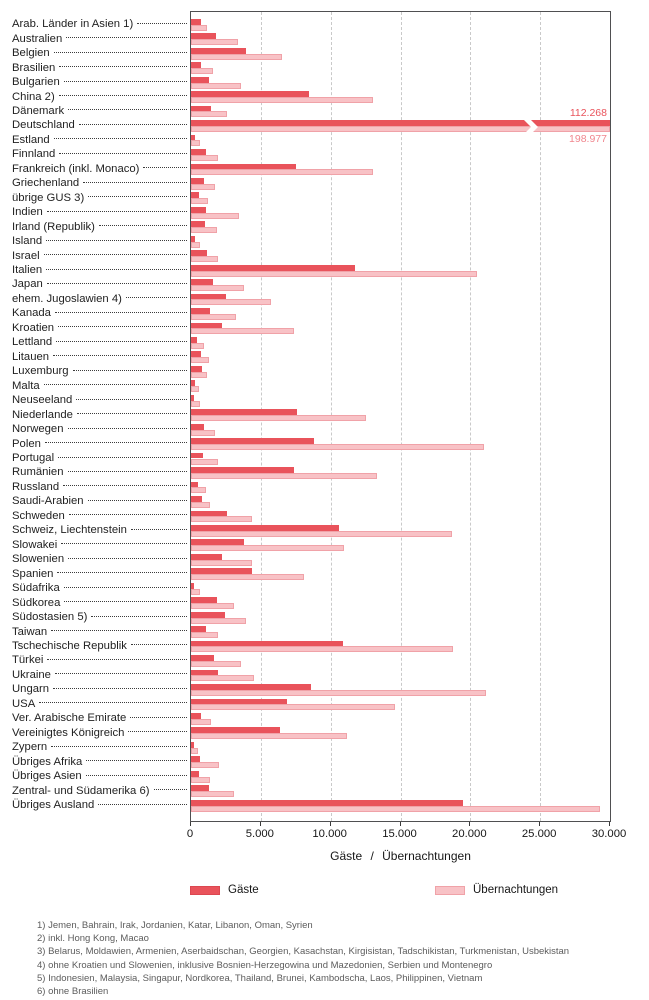 This screenshot has height=1000, width=649. I want to click on category-label: Ukraine, so click(100, 675).